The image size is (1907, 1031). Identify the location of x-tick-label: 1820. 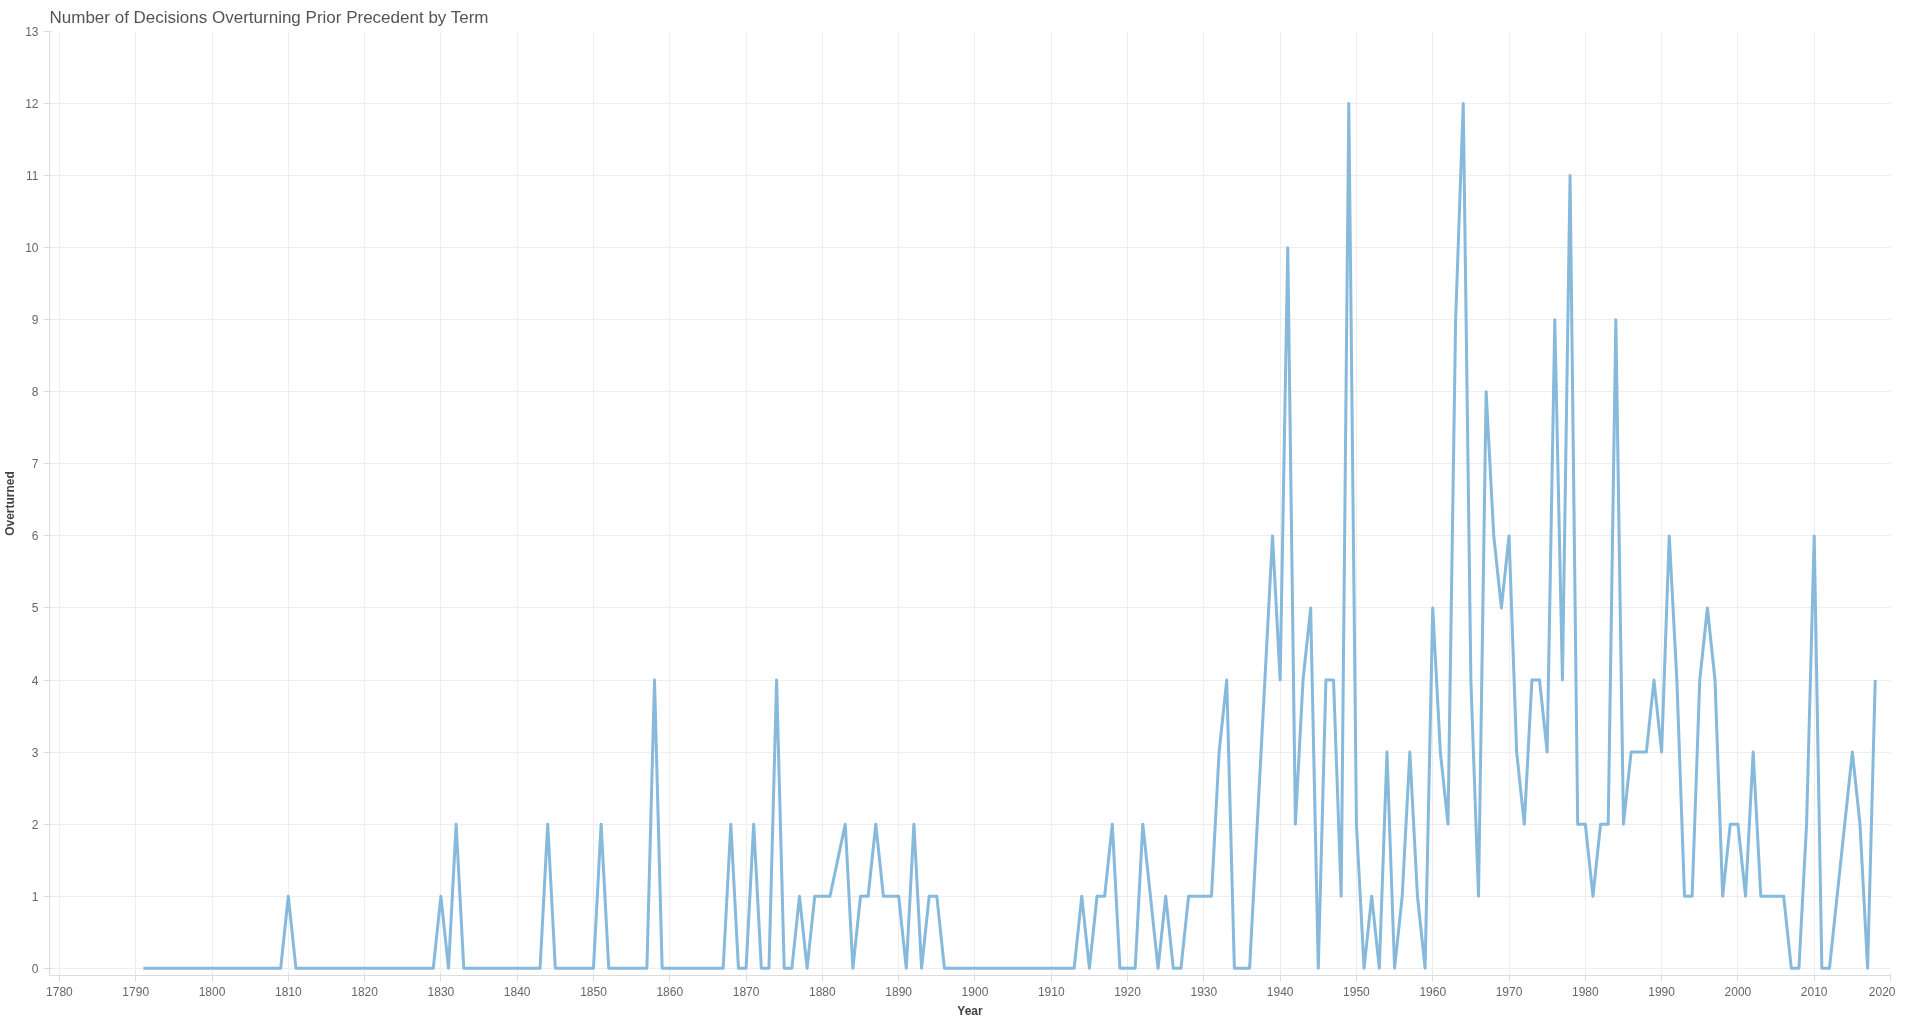
(365, 991).